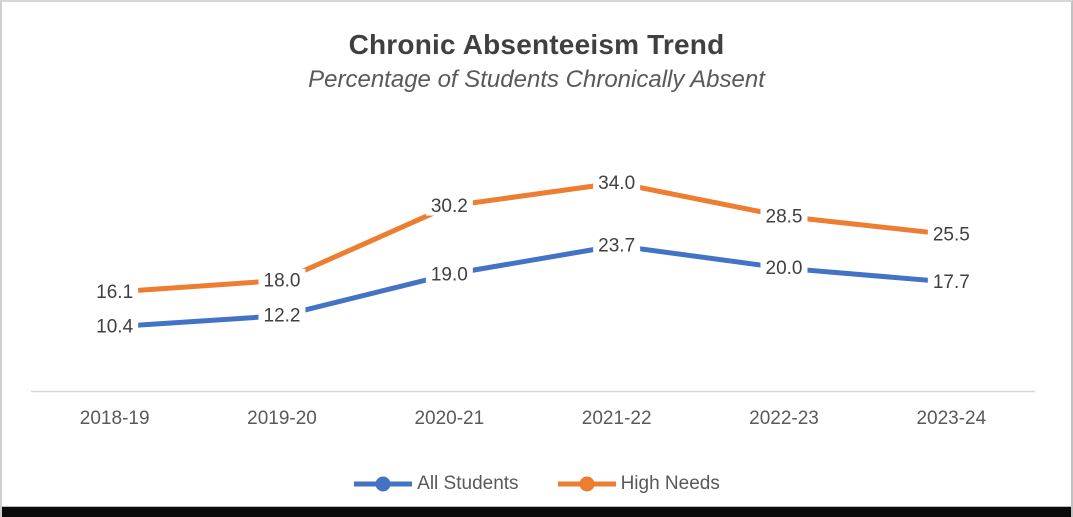 The image size is (1073, 517). Describe the element at coordinates (536, 512) in the screenshot. I see `window-bottom-edge` at that location.